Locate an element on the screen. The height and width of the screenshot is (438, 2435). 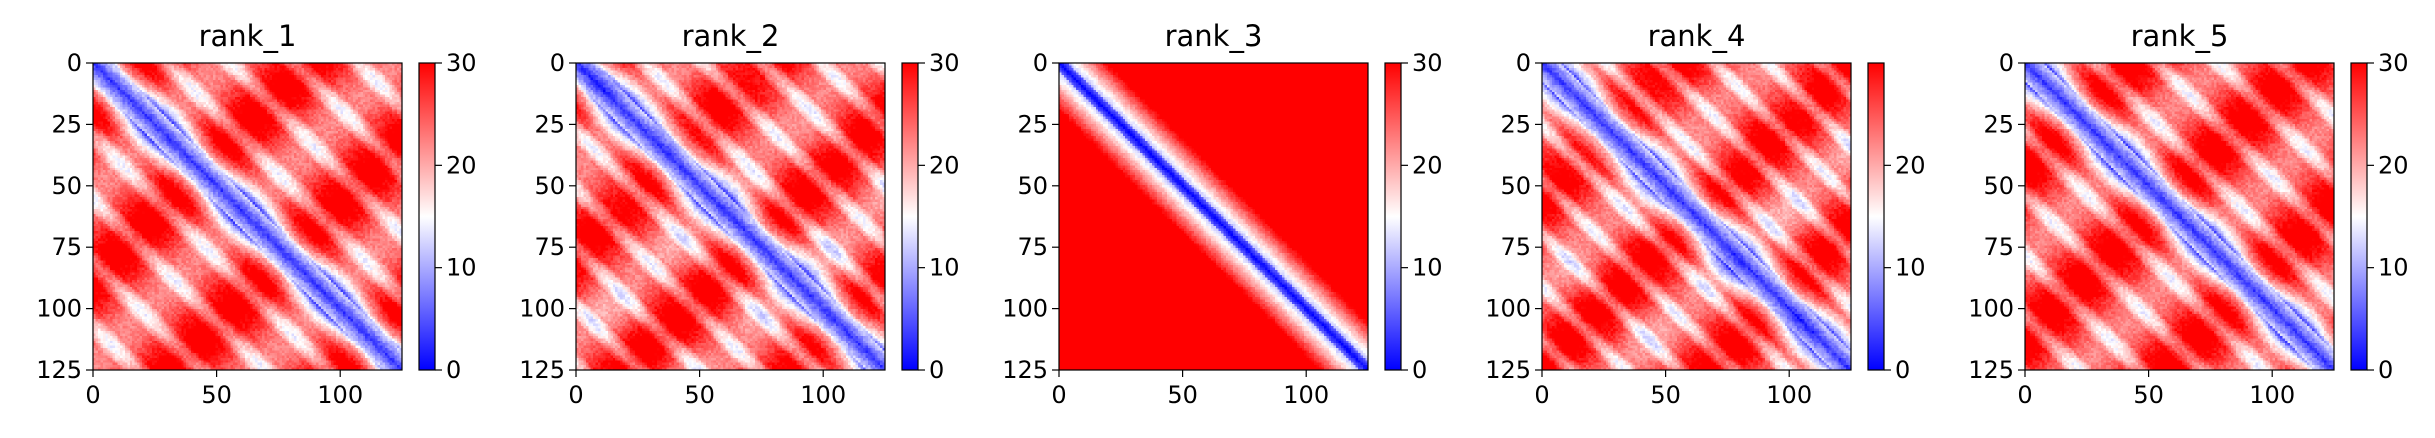
chart-title: rank_3 is located at coordinates (1214, 36).